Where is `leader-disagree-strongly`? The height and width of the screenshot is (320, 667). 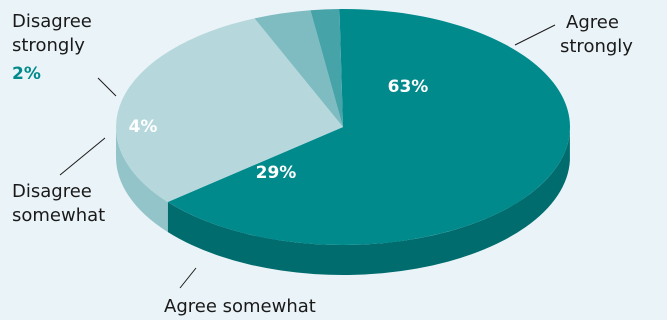
leader-disagree-strongly is located at coordinates (107, 87).